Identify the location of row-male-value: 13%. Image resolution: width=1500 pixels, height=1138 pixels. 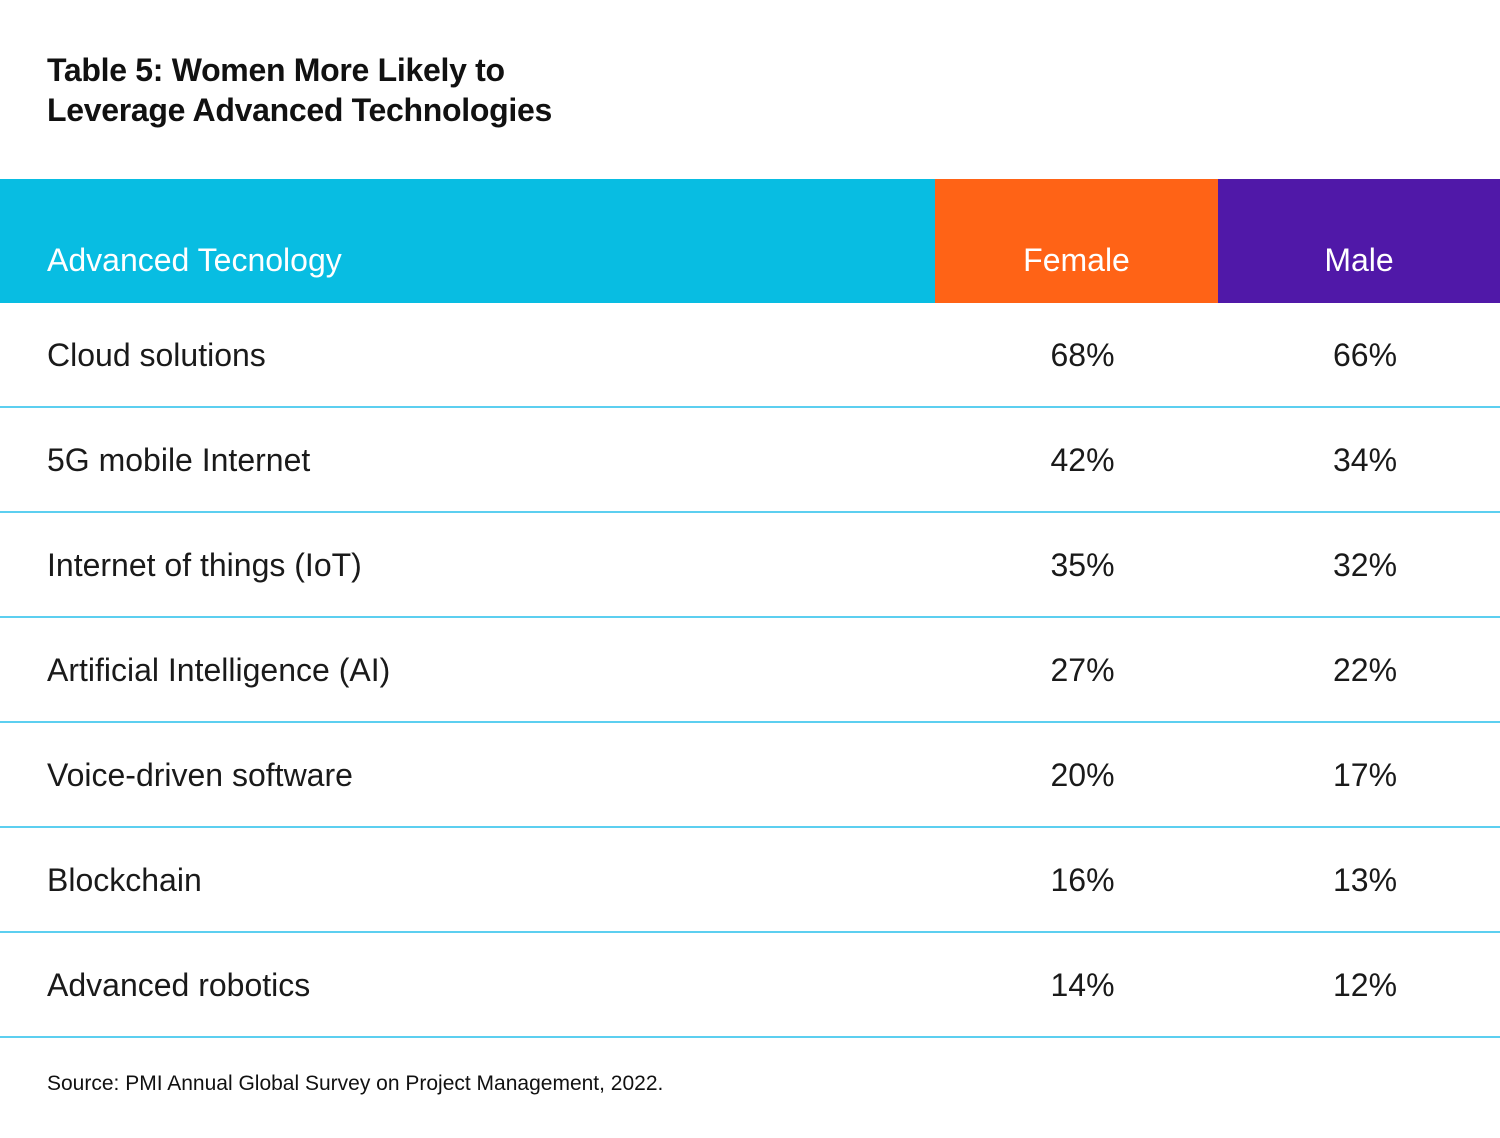
(1365, 879).